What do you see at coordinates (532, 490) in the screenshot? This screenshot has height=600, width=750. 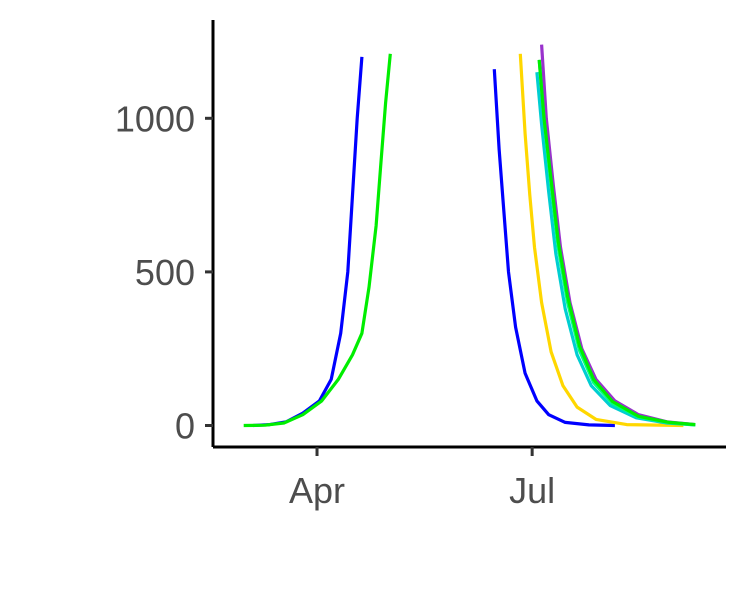 I see `x-tick-label: Jul` at bounding box center [532, 490].